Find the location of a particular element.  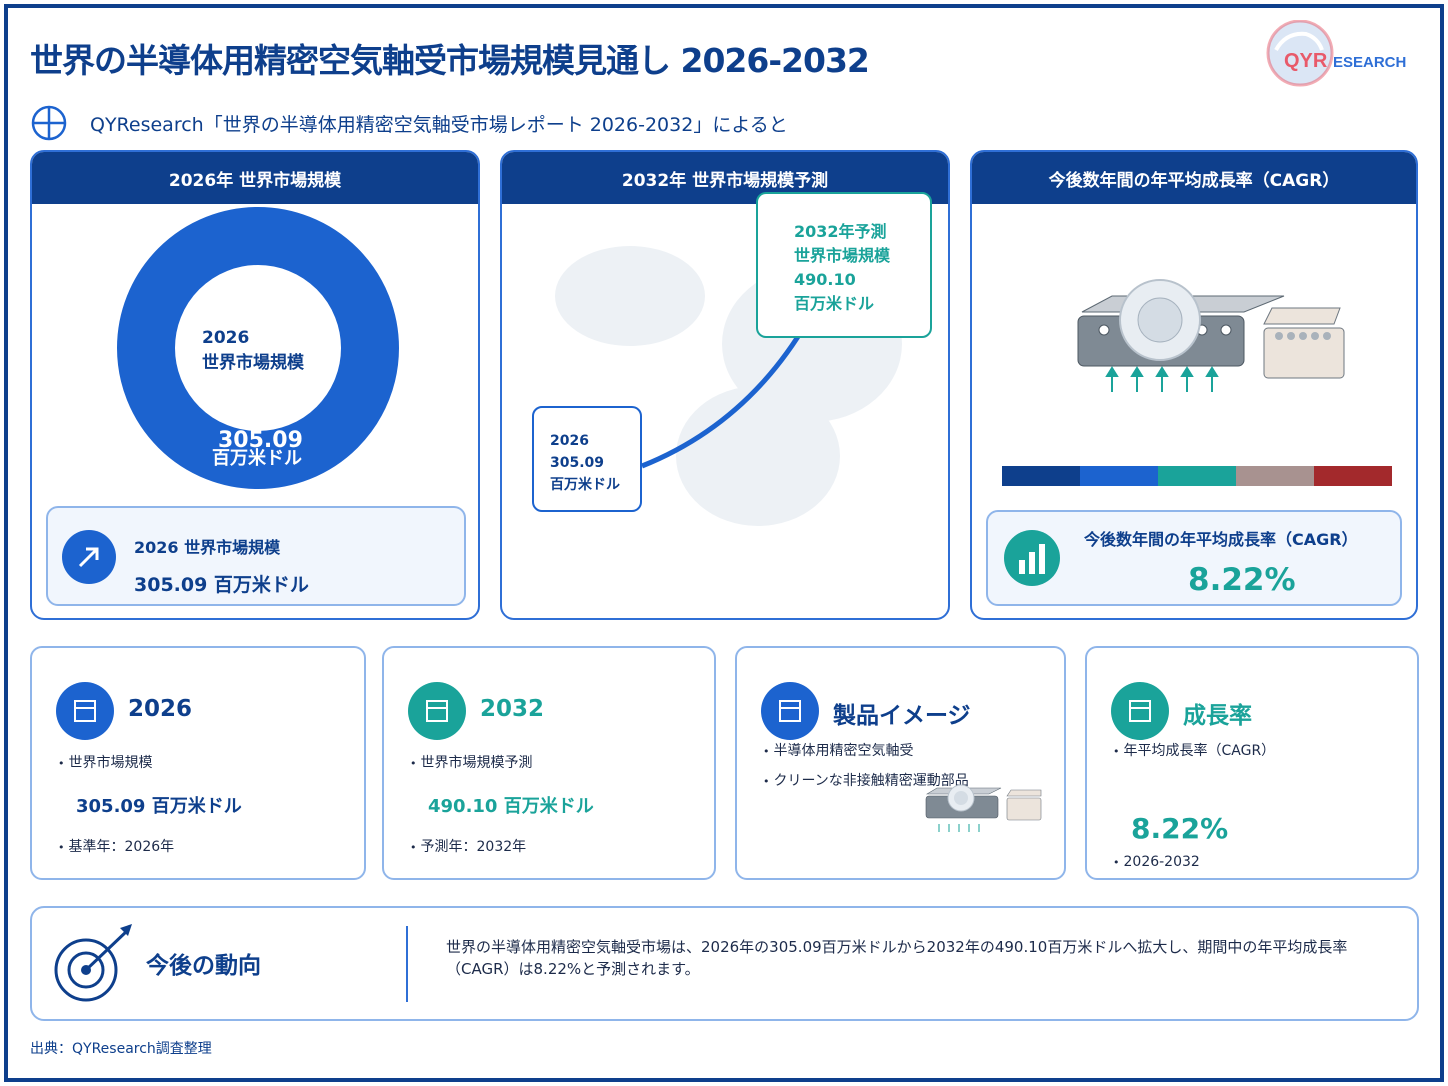

arrow-up-right-icon is located at coordinates (89, 557).